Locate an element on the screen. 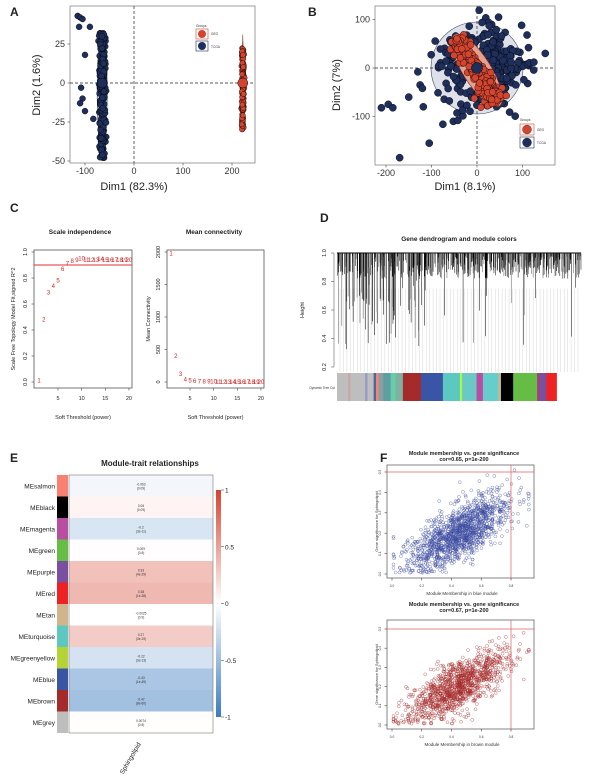  plot-frame-F1 is located at coordinates (460, 521).